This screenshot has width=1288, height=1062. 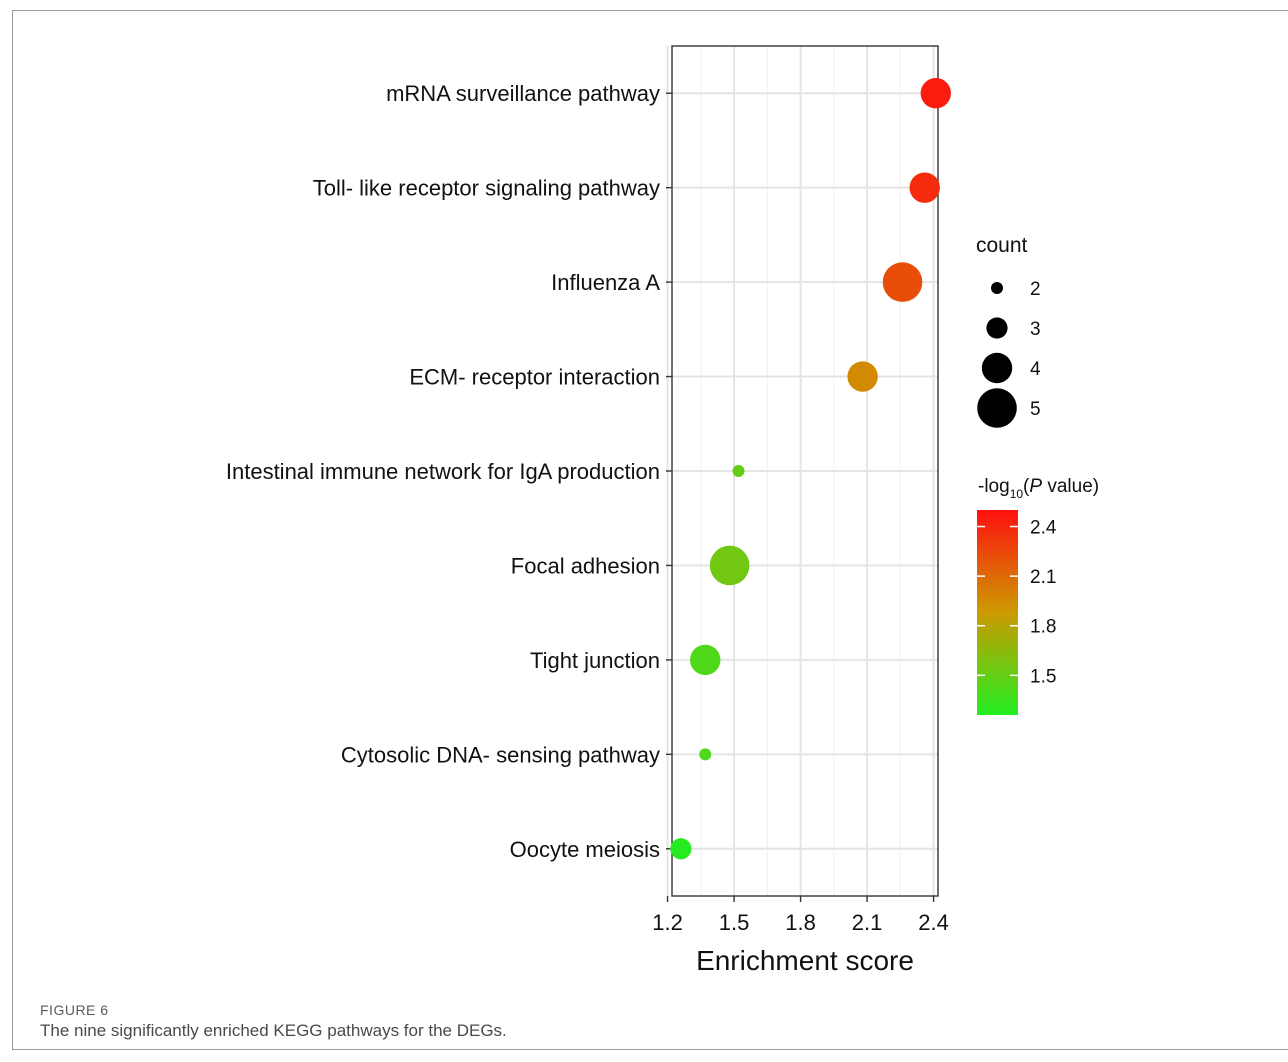 I want to click on size-legend-title: count, so click(x=1002, y=245).